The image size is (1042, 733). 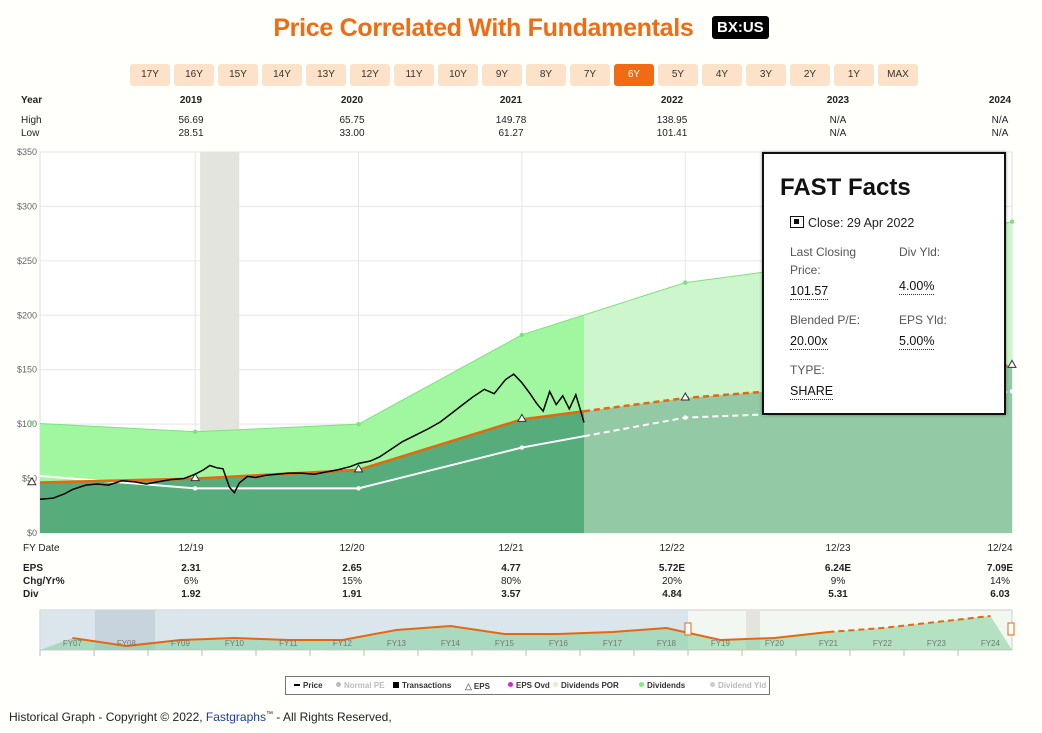 I want to click on last-closing-price-label: Last Closing Price:, so click(x=823, y=261).